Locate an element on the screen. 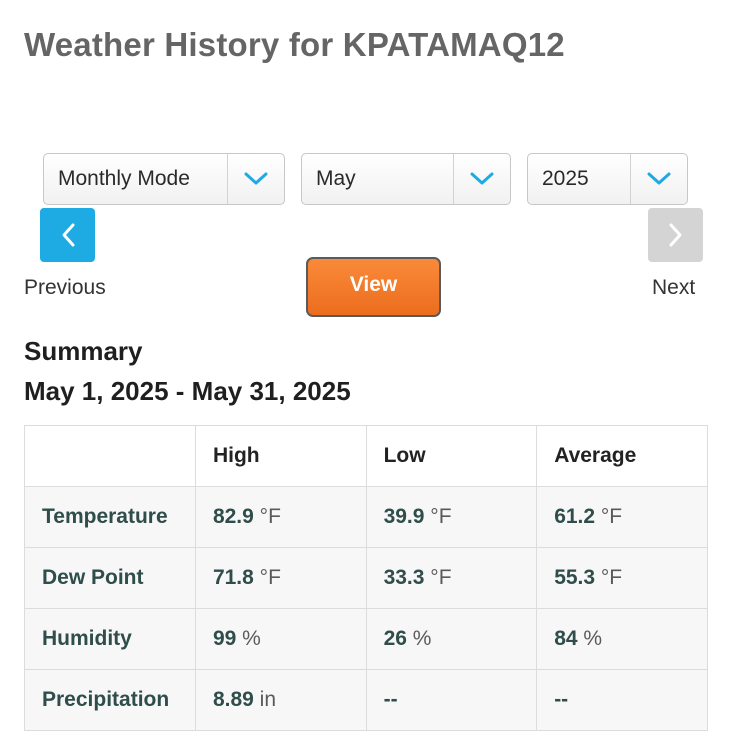 The width and height of the screenshot is (732, 750). month-select: May is located at coordinates (406, 179).